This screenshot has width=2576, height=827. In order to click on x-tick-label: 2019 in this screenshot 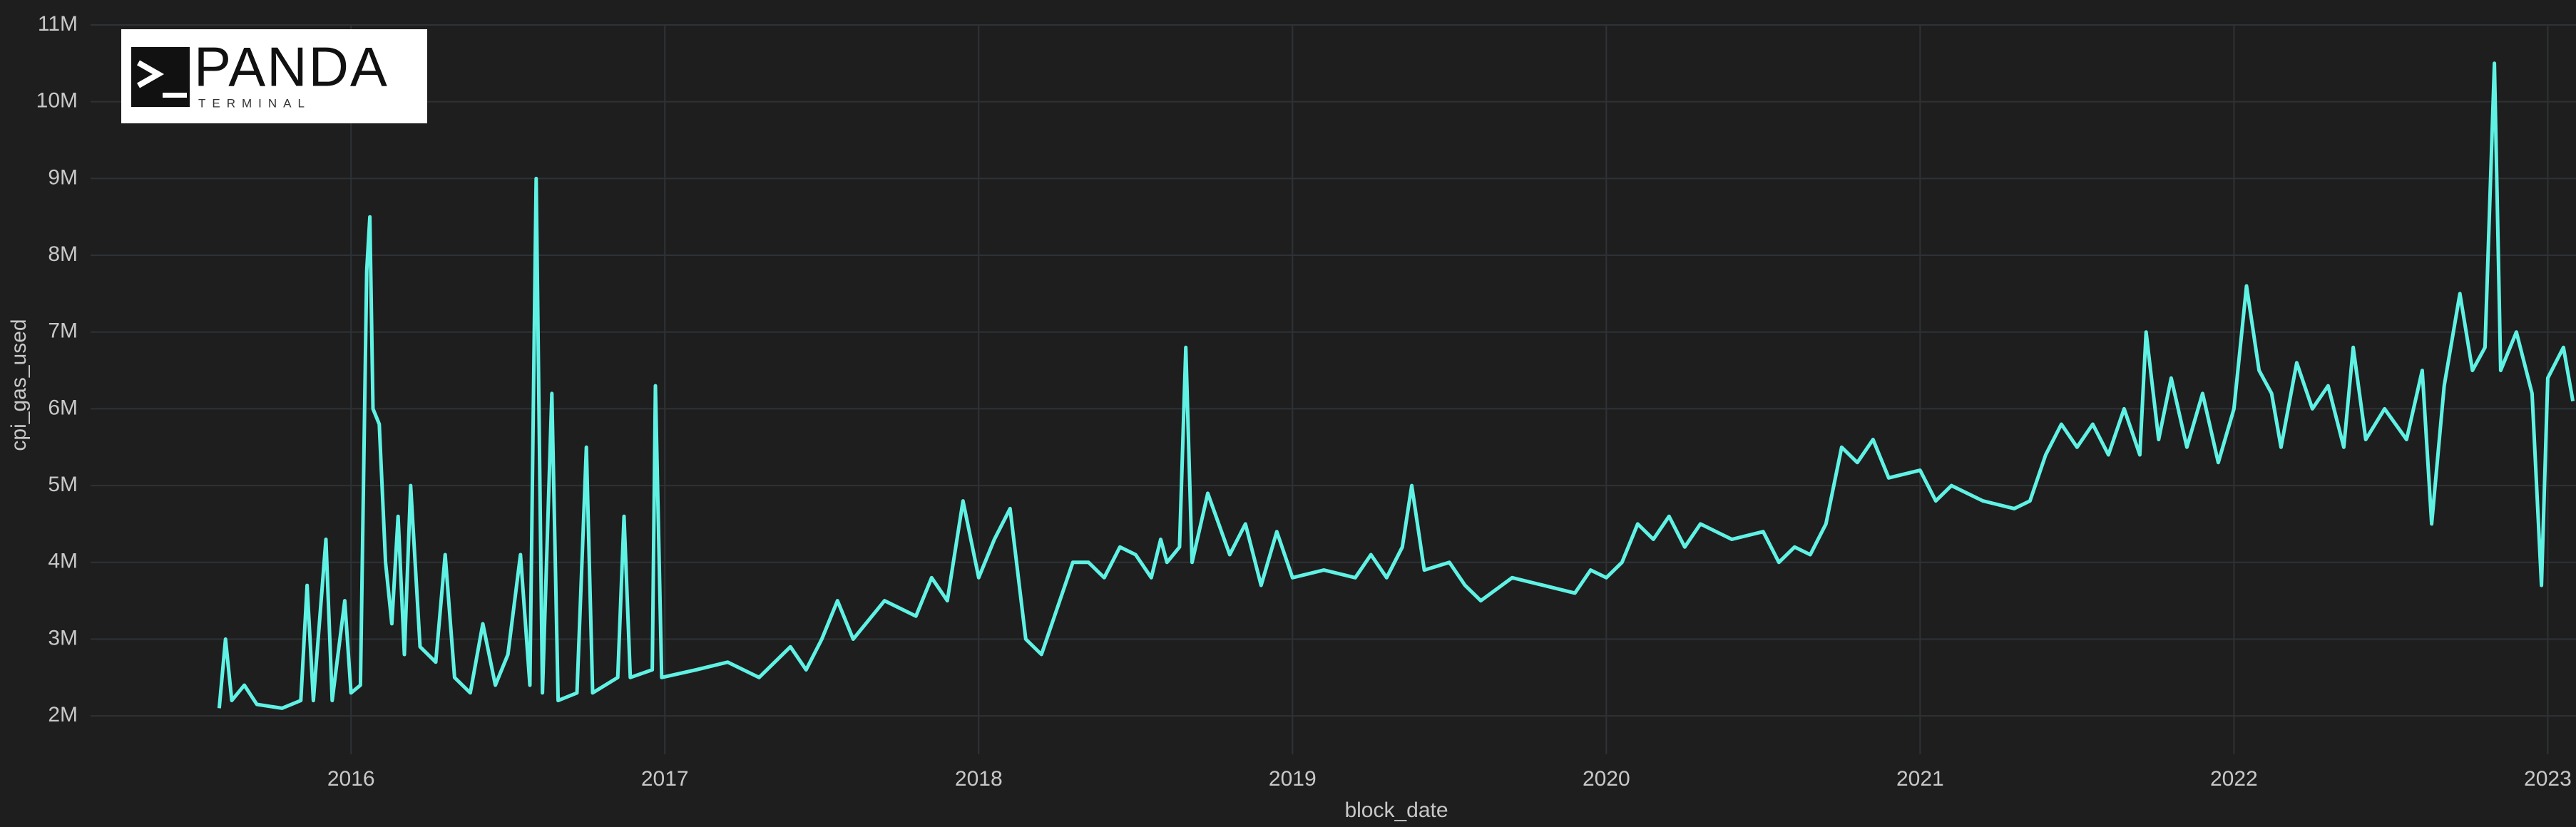, I will do `click(1293, 779)`.